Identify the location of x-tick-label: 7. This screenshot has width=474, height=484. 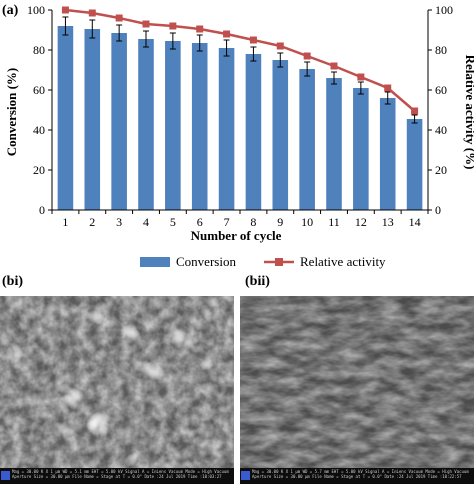
(227, 222).